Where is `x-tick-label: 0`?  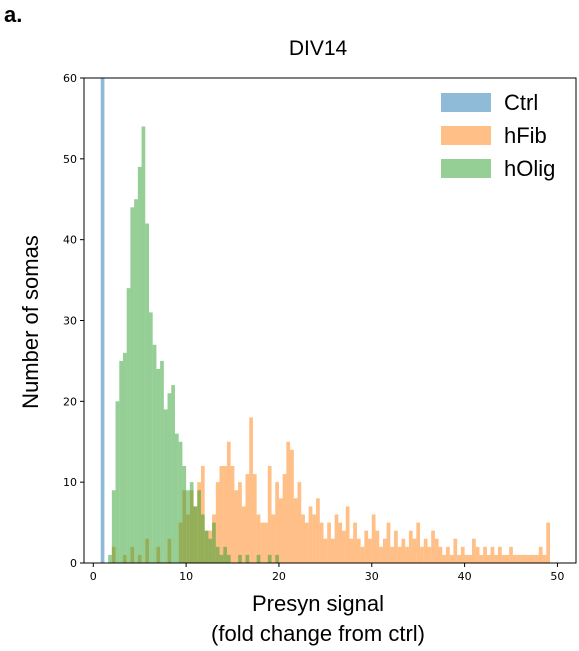 x-tick-label: 0 is located at coordinates (93, 576).